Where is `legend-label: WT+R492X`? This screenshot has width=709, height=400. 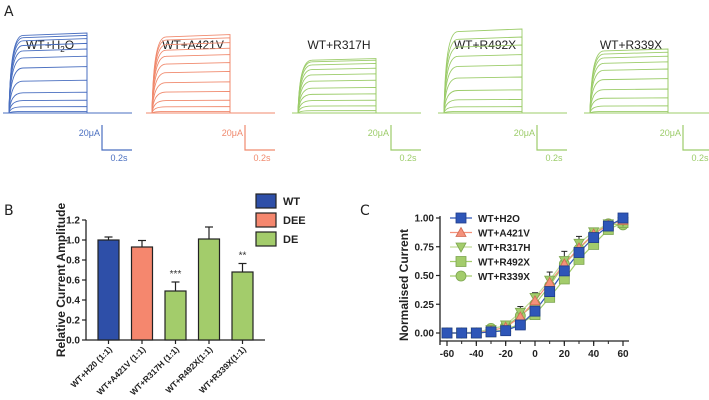 legend-label: WT+R492X is located at coordinates (504, 263).